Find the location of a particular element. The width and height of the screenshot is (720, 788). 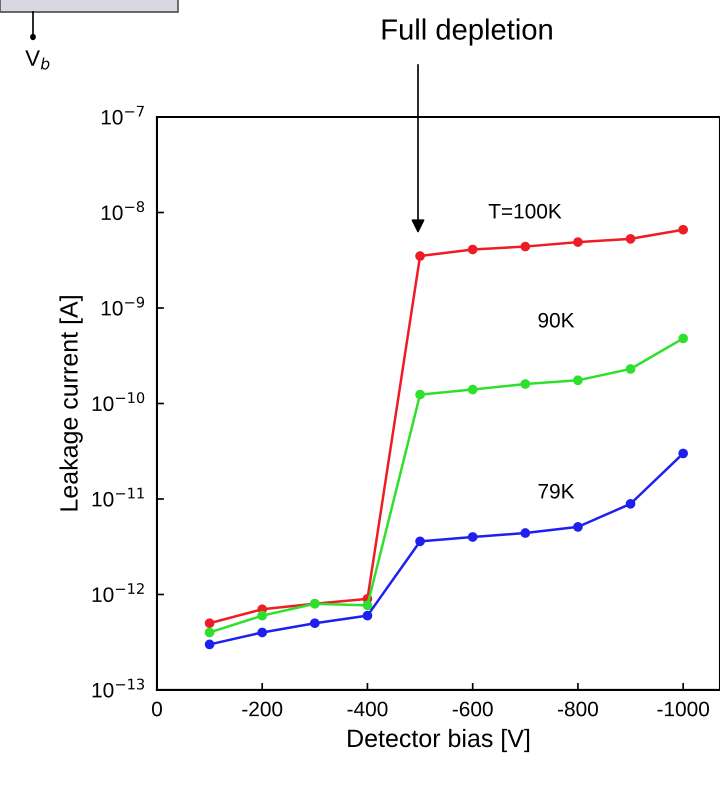

x-tick-label: -1000 is located at coordinates (683, 709).